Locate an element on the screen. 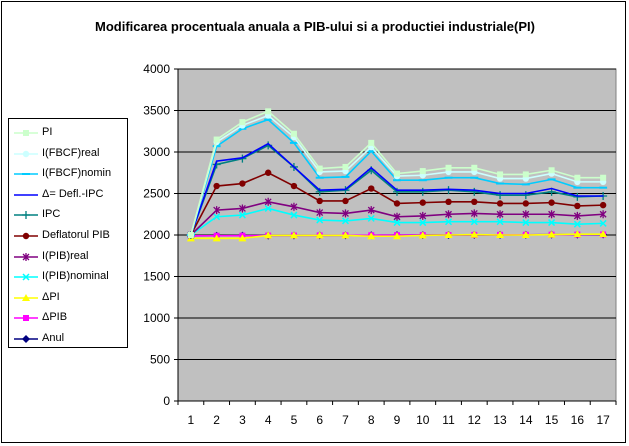 This screenshot has height=446, width=629. legend-item: I(PIB)real is located at coordinates (68, 257).